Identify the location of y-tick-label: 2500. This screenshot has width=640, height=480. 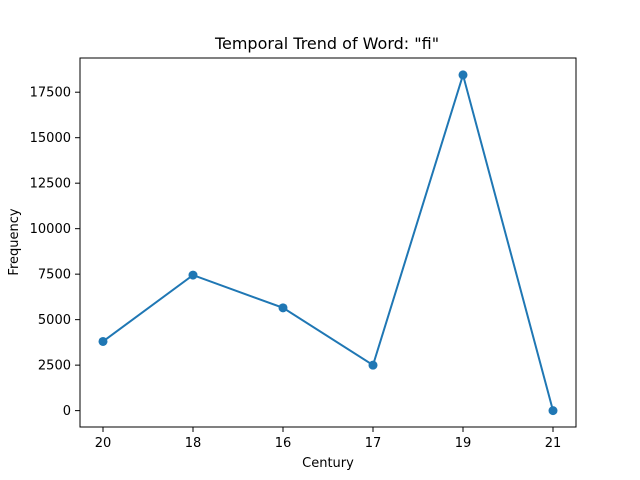
(54, 366).